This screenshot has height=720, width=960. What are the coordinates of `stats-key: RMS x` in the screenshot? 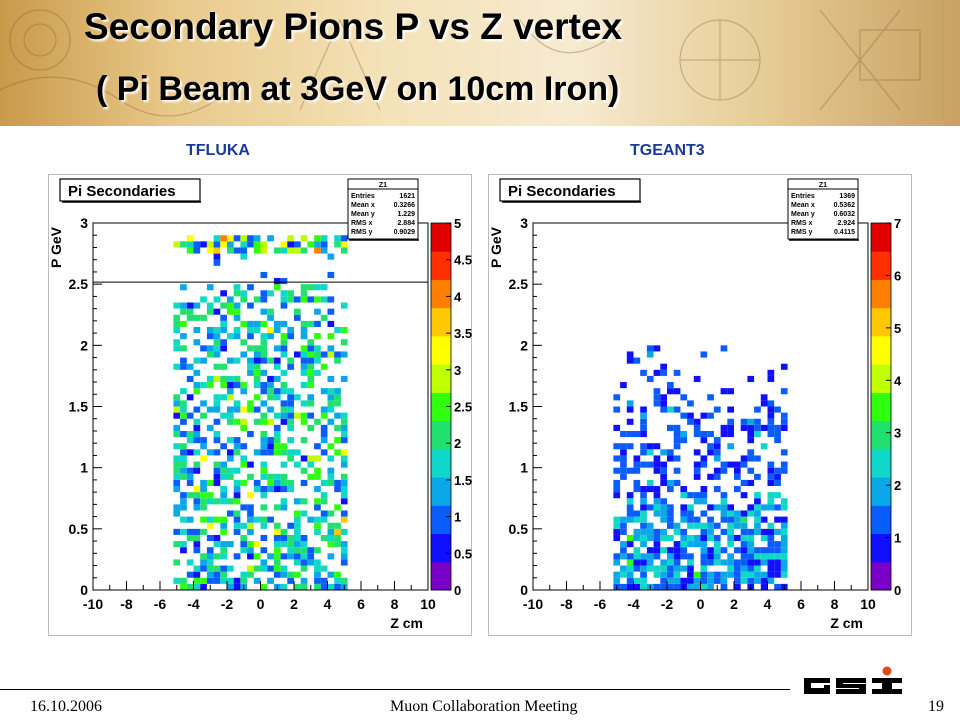 It's located at (362, 223).